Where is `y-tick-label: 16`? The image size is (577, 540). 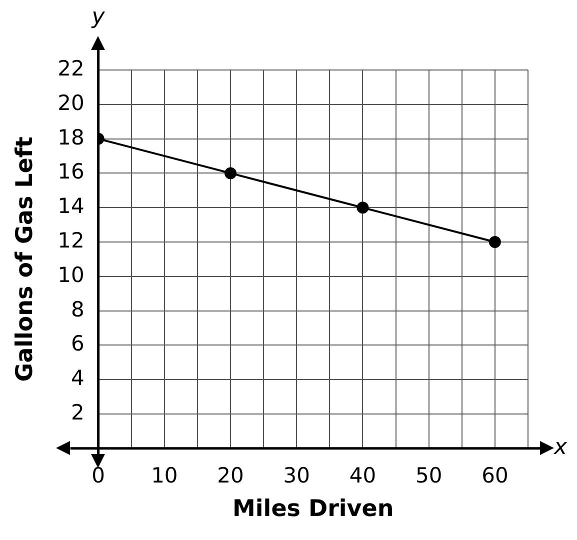
y-tick-label: 16 is located at coordinates (71, 172).